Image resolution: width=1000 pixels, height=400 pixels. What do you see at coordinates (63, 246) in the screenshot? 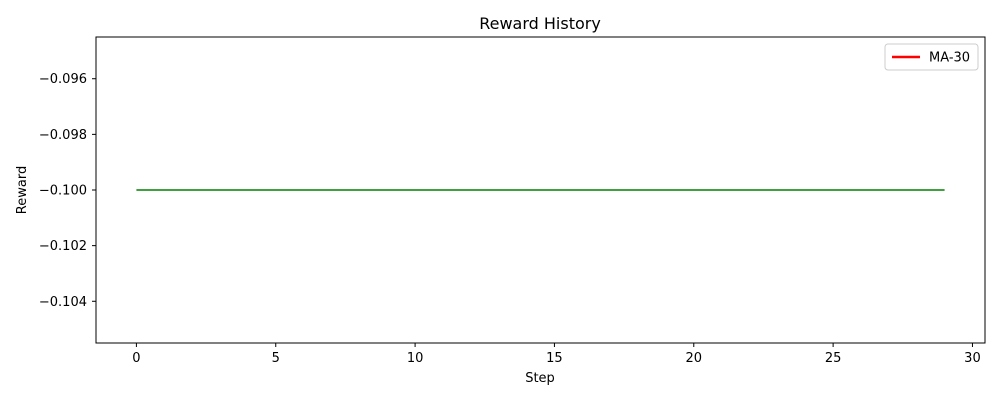
I see `y-tick-label: −0.102` at bounding box center [63, 246].